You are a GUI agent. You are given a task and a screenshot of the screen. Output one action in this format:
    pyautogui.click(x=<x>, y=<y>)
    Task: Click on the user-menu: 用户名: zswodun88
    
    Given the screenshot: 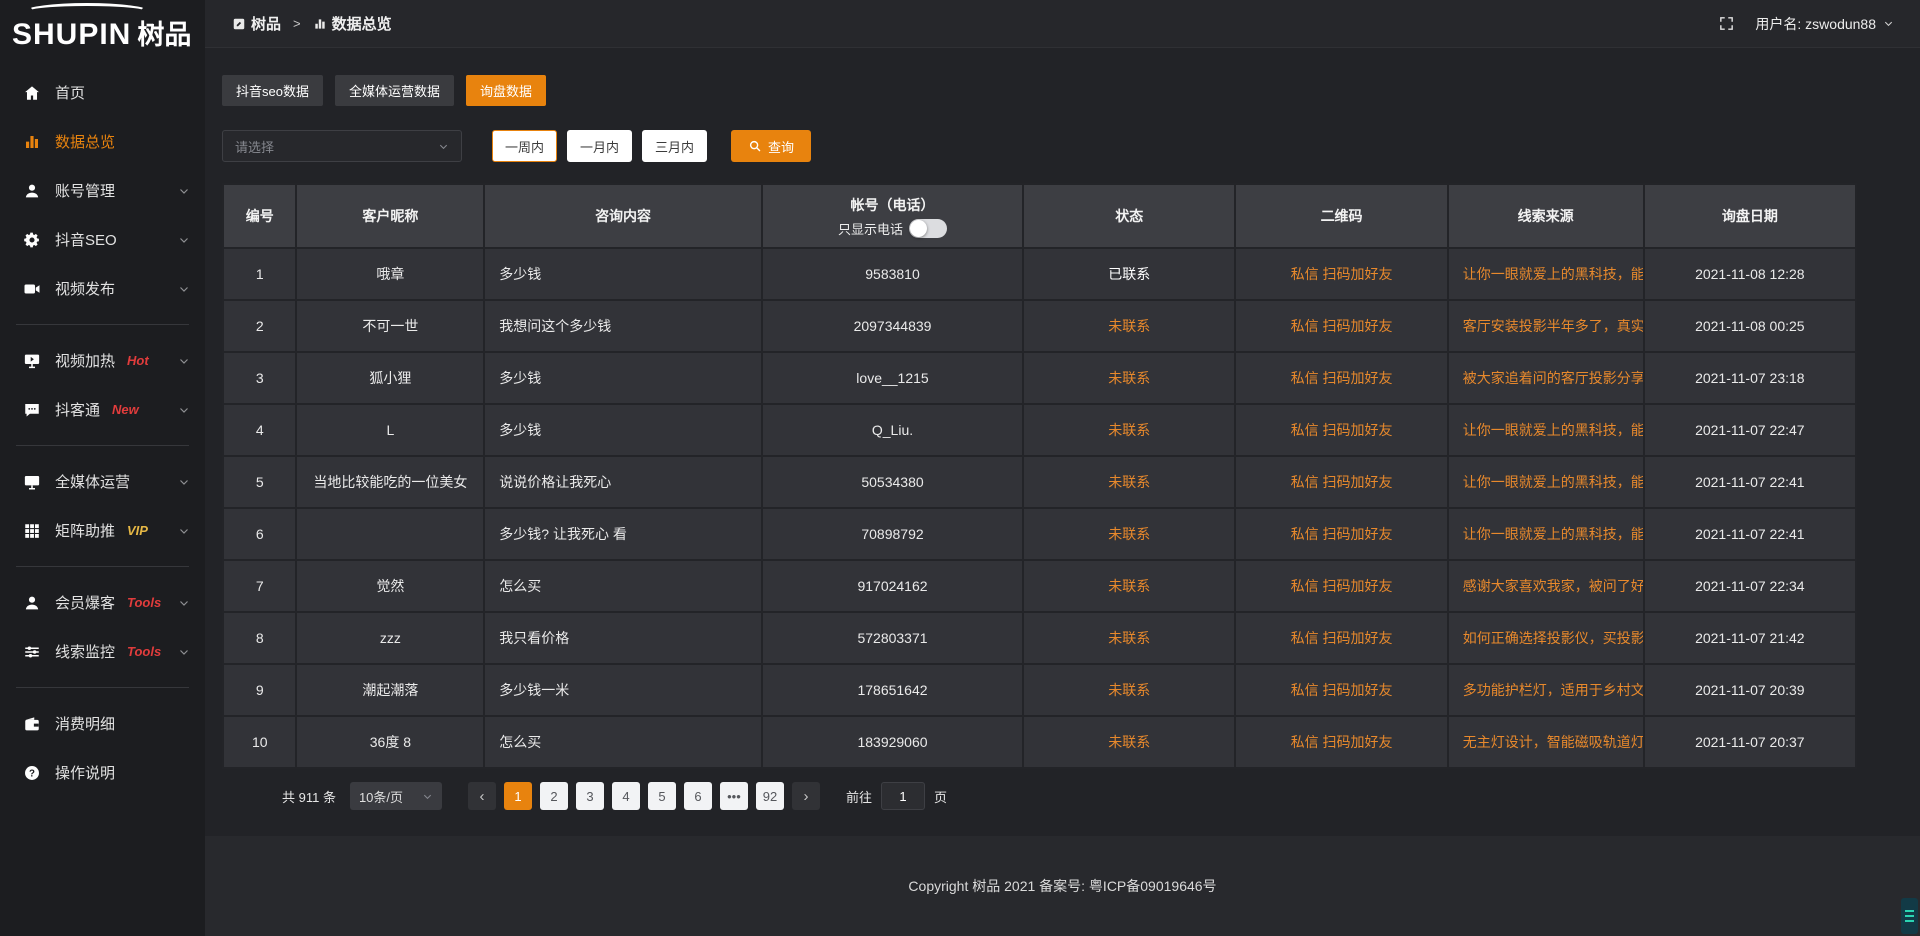 What is the action you would take?
    pyautogui.click(x=1824, y=24)
    